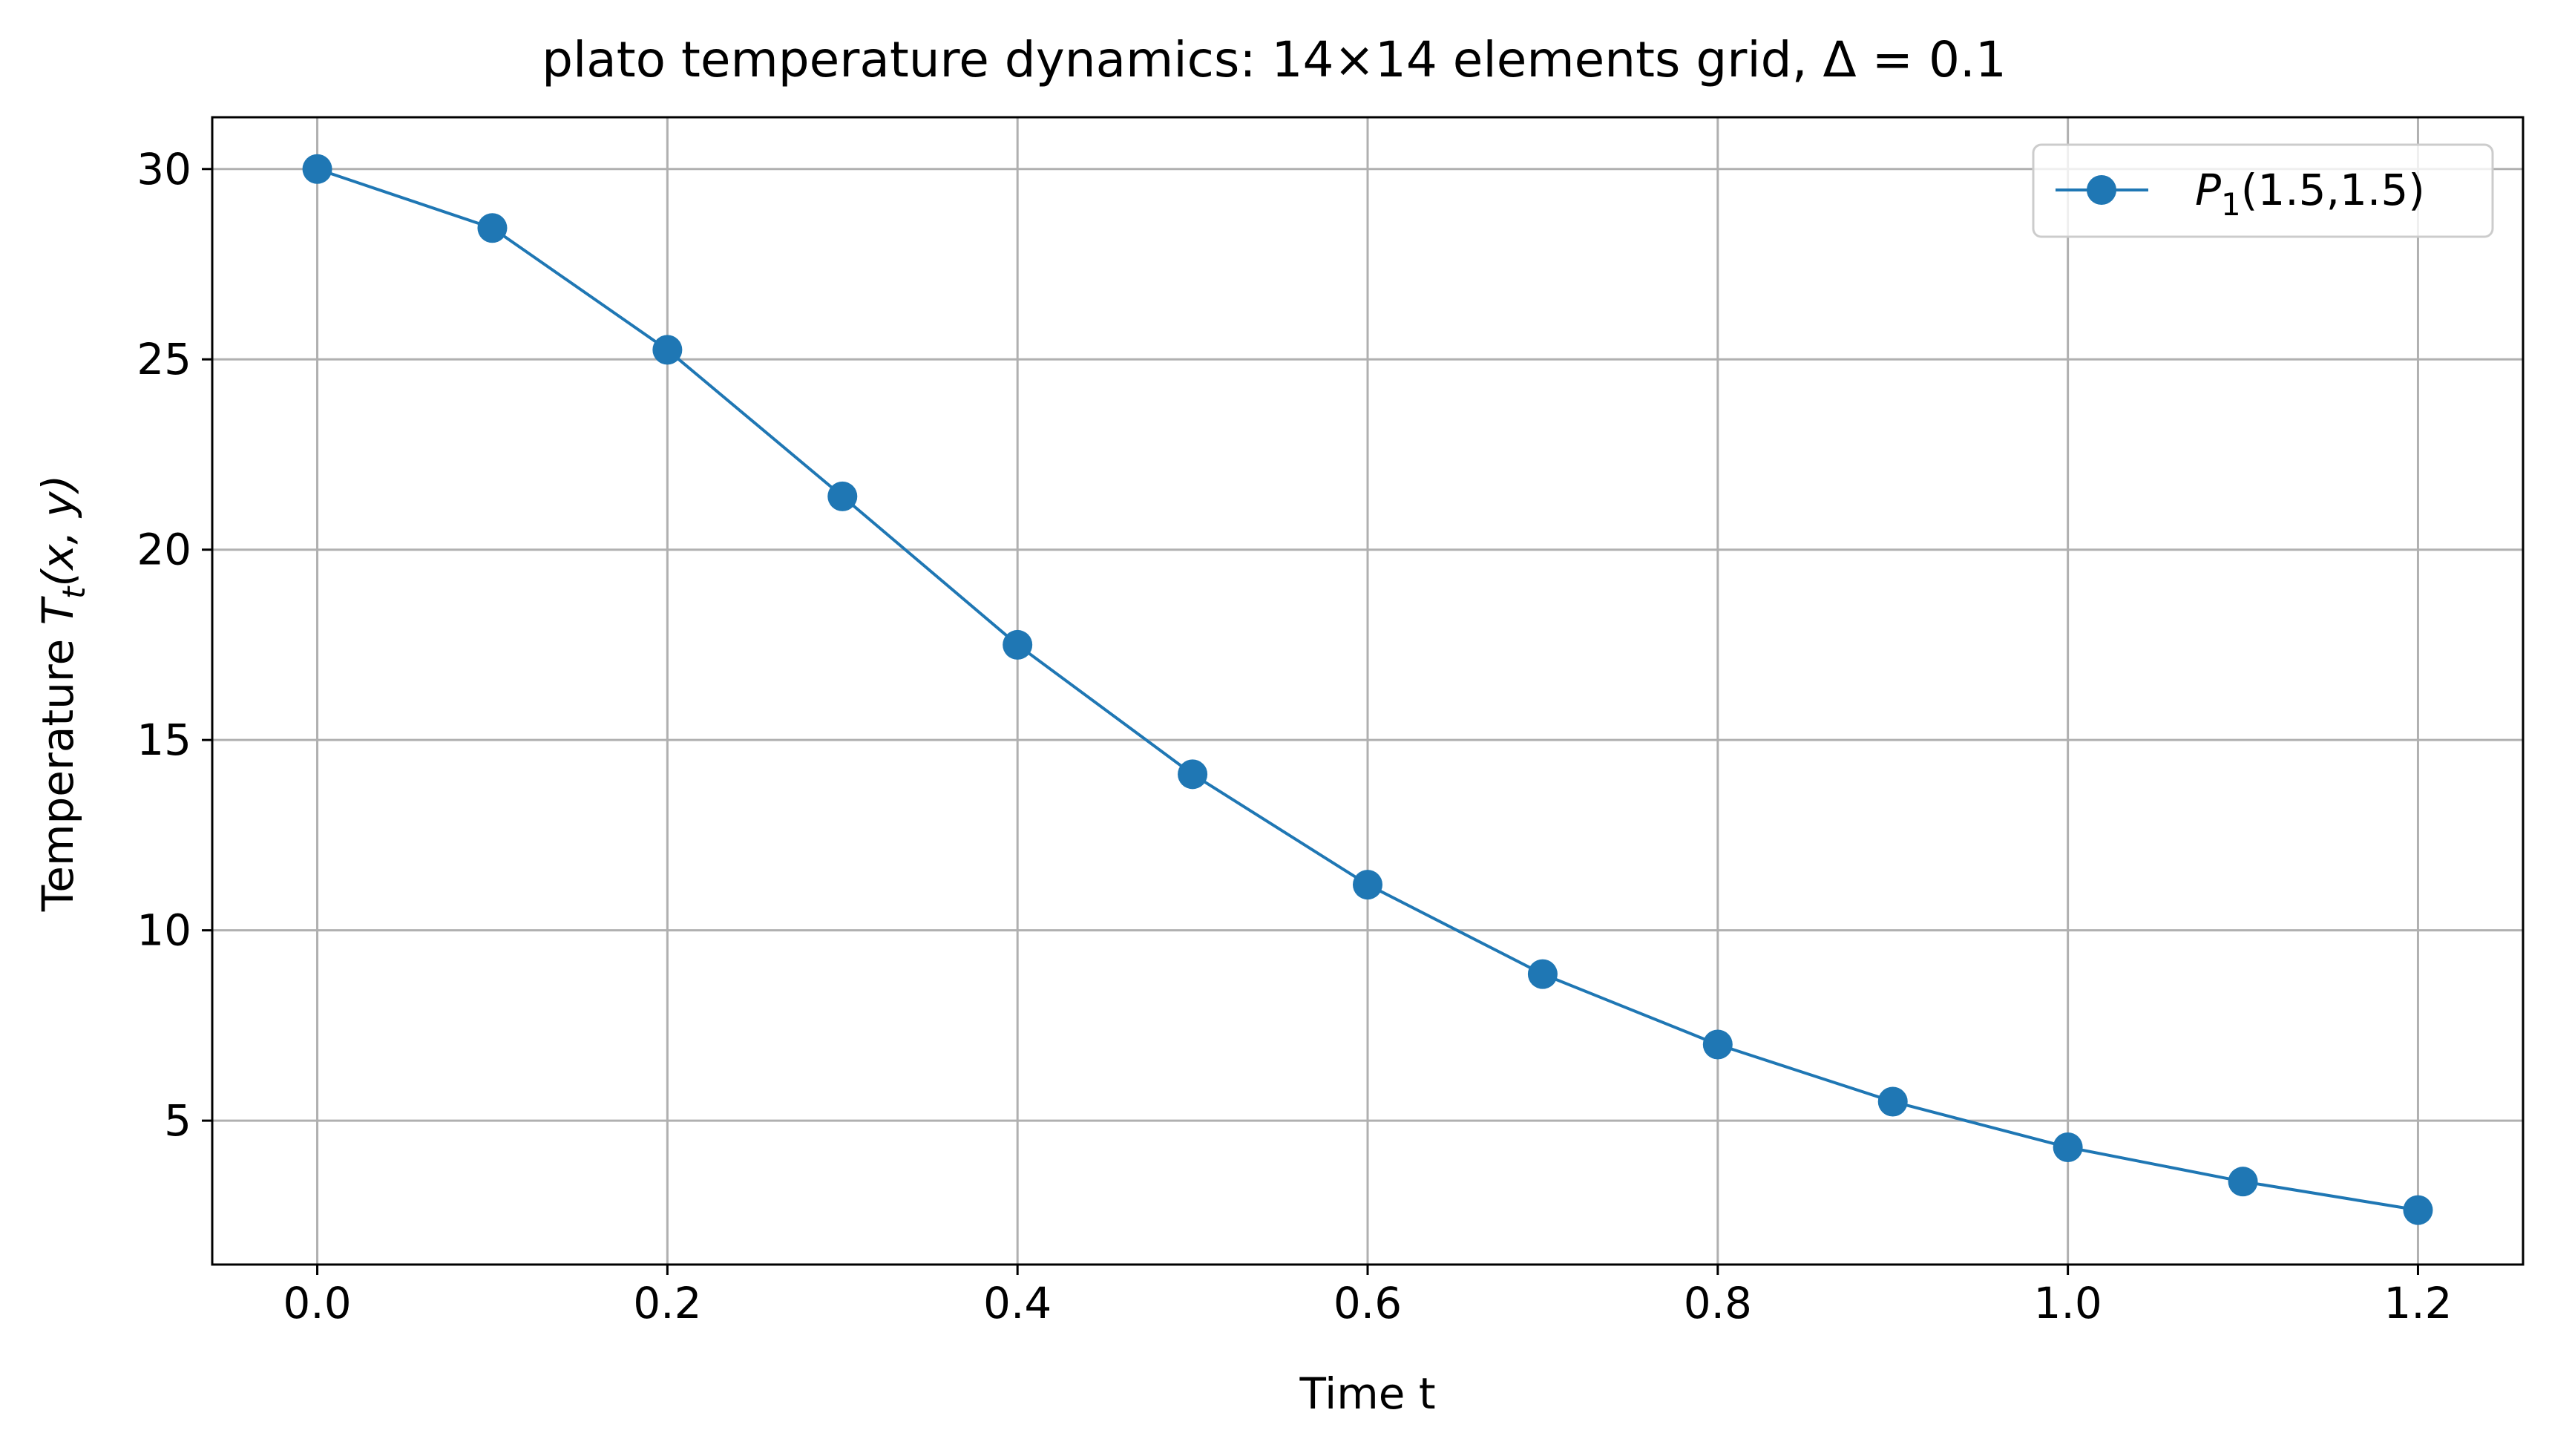  Describe the element at coordinates (2068, 1303) in the screenshot. I see `x-tick-label: 1.0` at that location.